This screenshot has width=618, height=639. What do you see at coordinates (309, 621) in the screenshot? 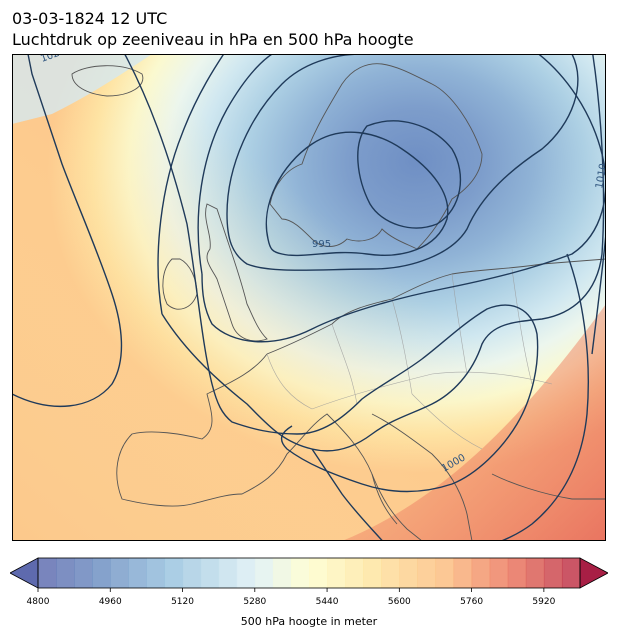
I see `colorbar-label: 500 hPa hoogte in meter` at bounding box center [309, 621].